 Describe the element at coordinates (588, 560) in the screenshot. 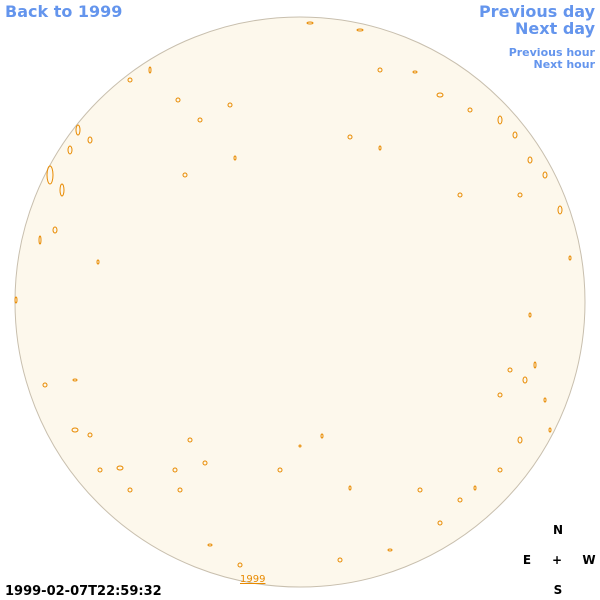

I see `compass-w: W` at that location.